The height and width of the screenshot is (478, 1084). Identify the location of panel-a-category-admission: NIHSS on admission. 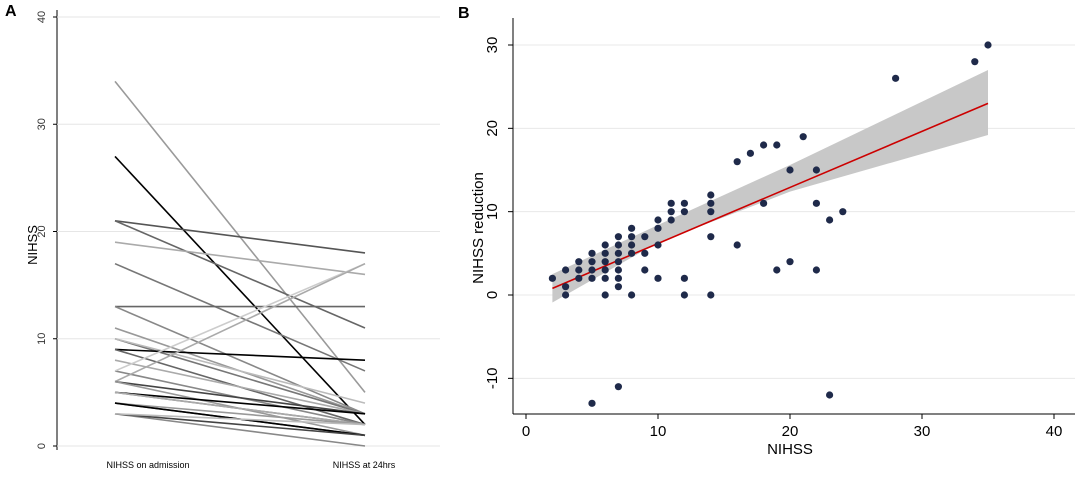
(147, 465).